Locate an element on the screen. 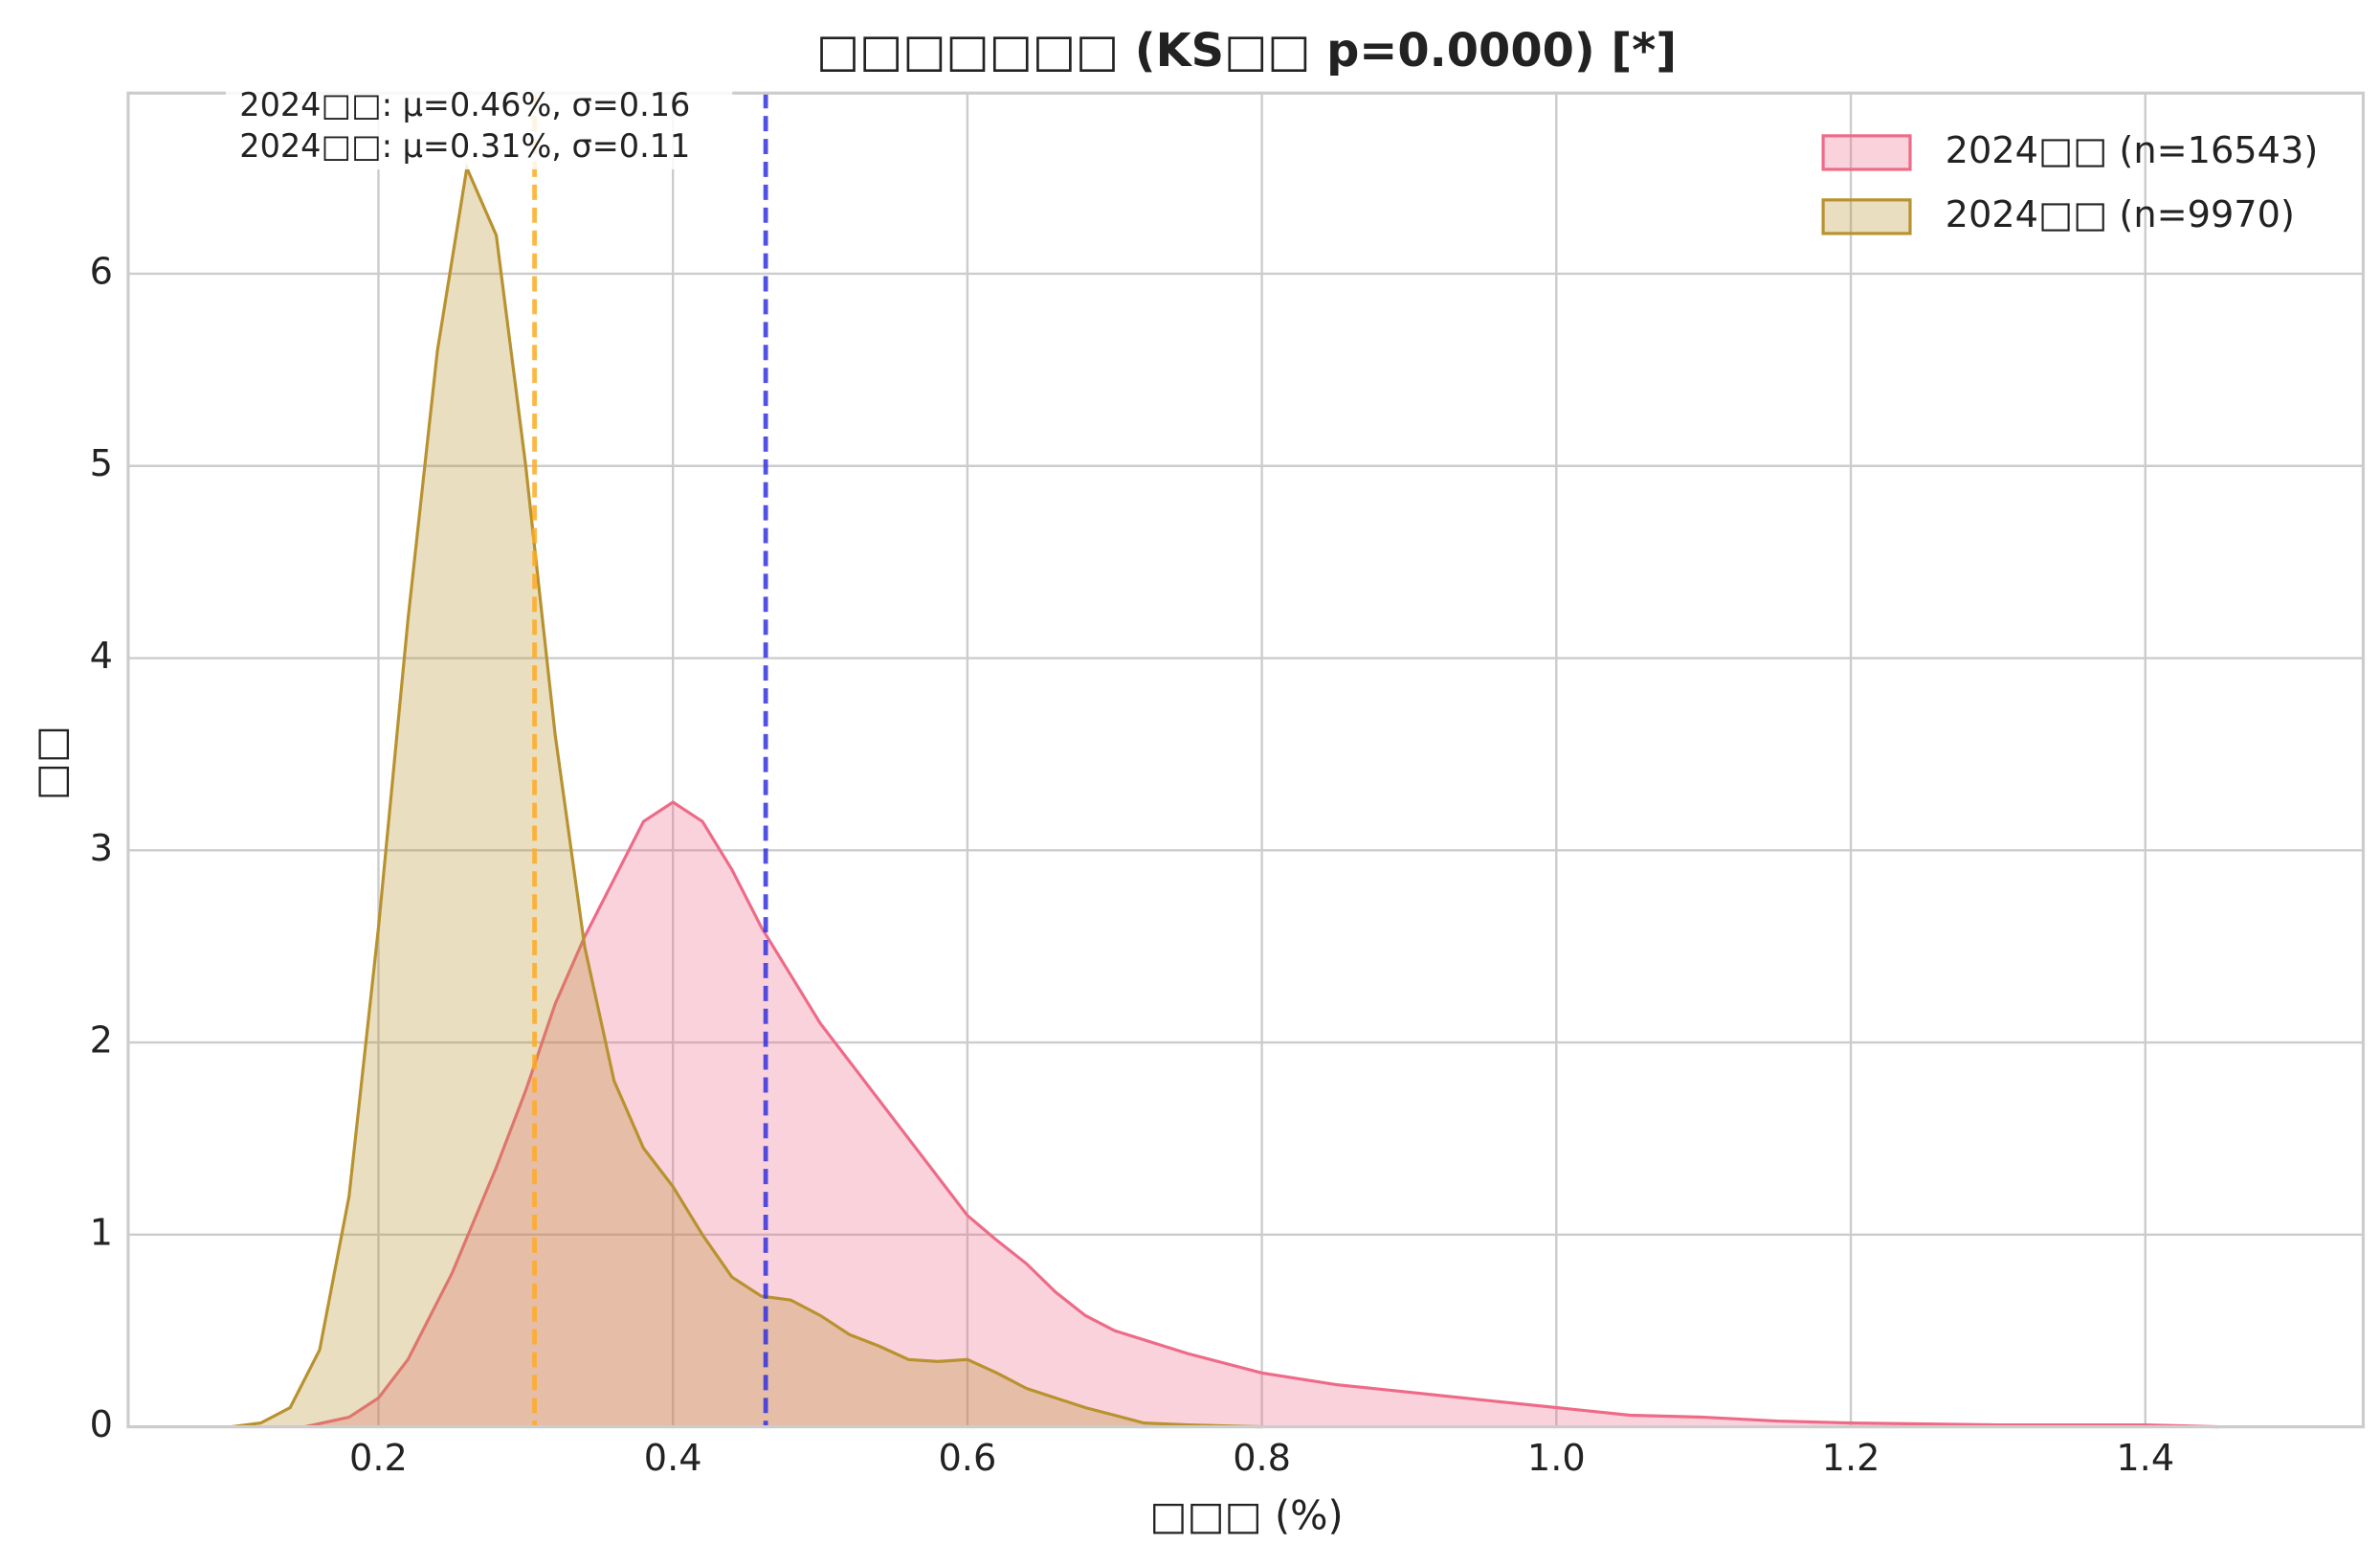 The width and height of the screenshot is (2380, 1566). legend-label: 2024□□ (n=16543) is located at coordinates (2132, 150).